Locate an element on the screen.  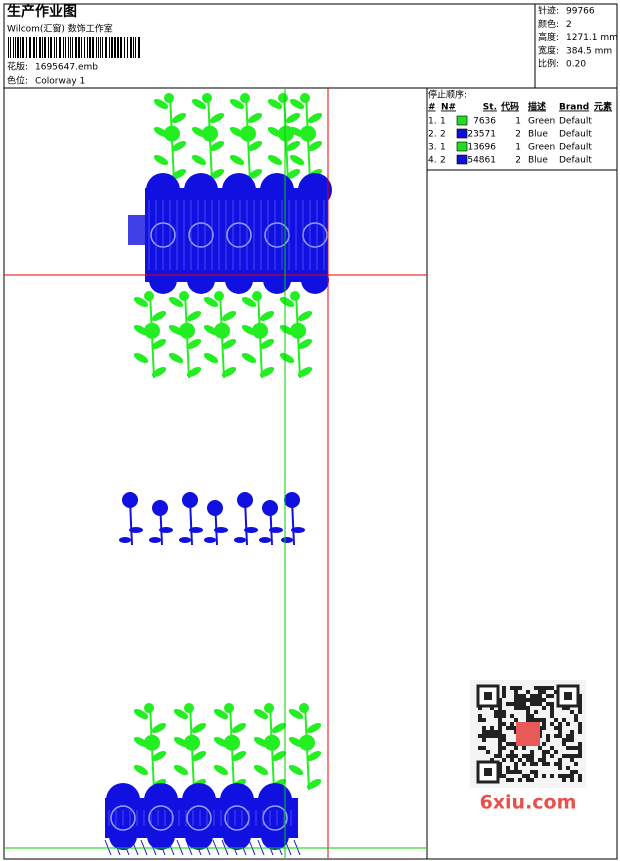
qr-code is located at coordinates (528, 734).